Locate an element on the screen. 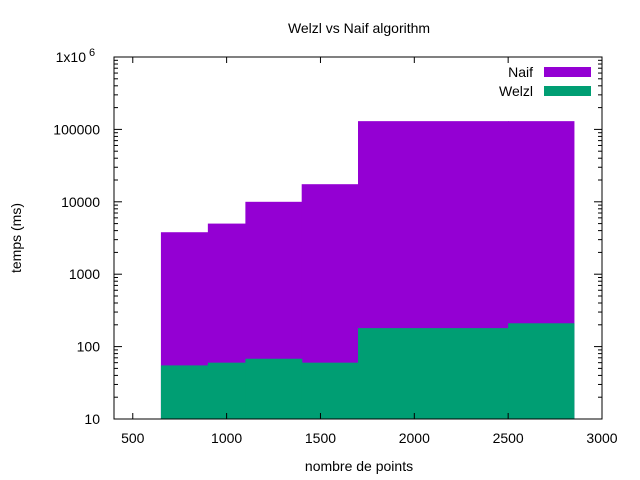 This screenshot has width=640, height=480. series-welzl is located at coordinates (367, 371).